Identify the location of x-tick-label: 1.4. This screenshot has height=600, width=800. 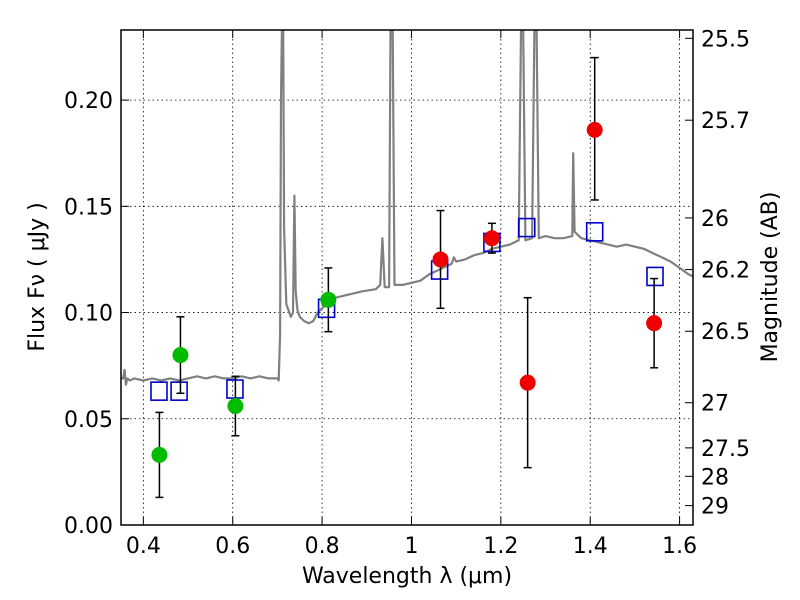
(590, 546).